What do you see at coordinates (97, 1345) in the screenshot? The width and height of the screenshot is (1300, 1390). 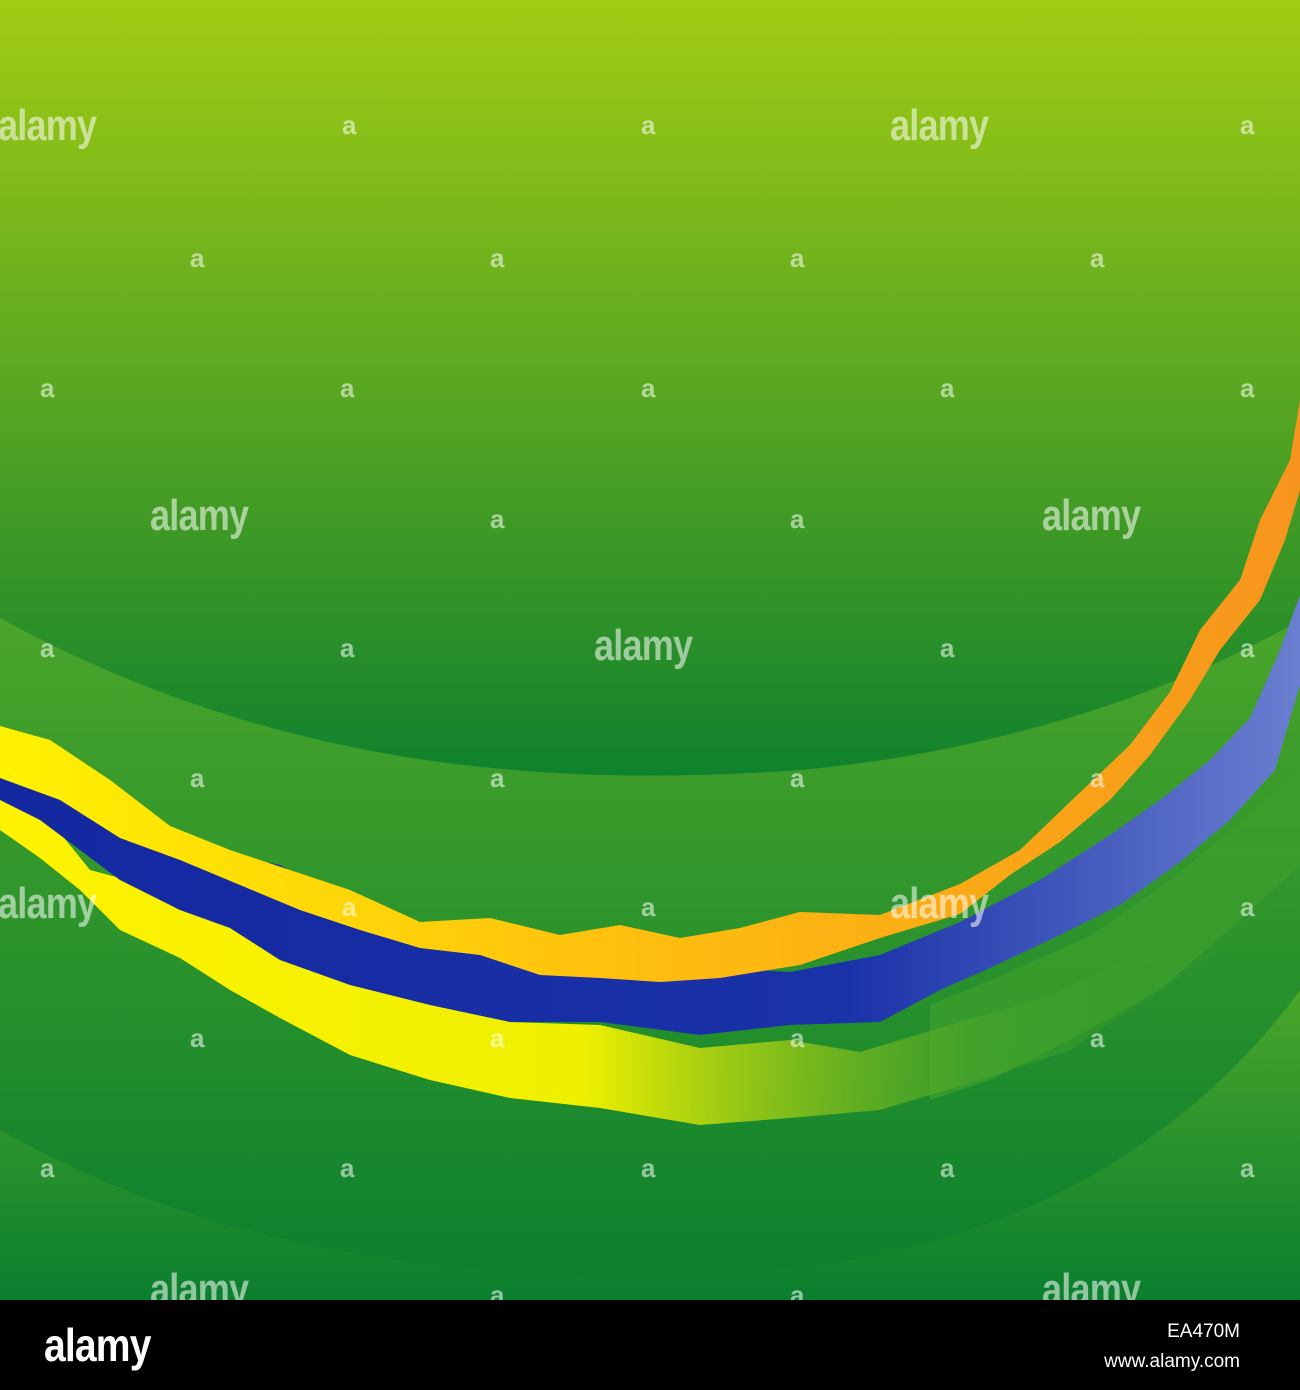 I see `alamy-logo: alamy` at bounding box center [97, 1345].